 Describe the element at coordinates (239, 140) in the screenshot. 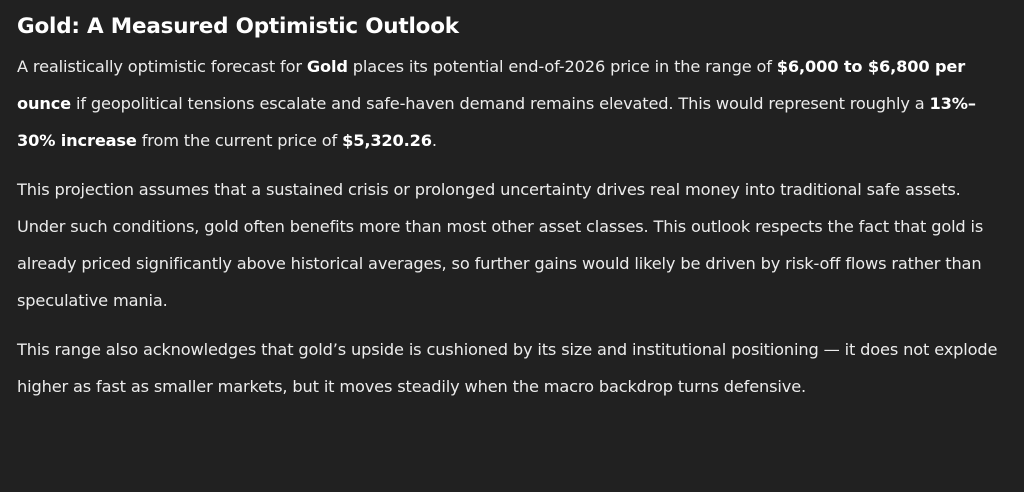

I see `text-run: from the current price of` at that location.